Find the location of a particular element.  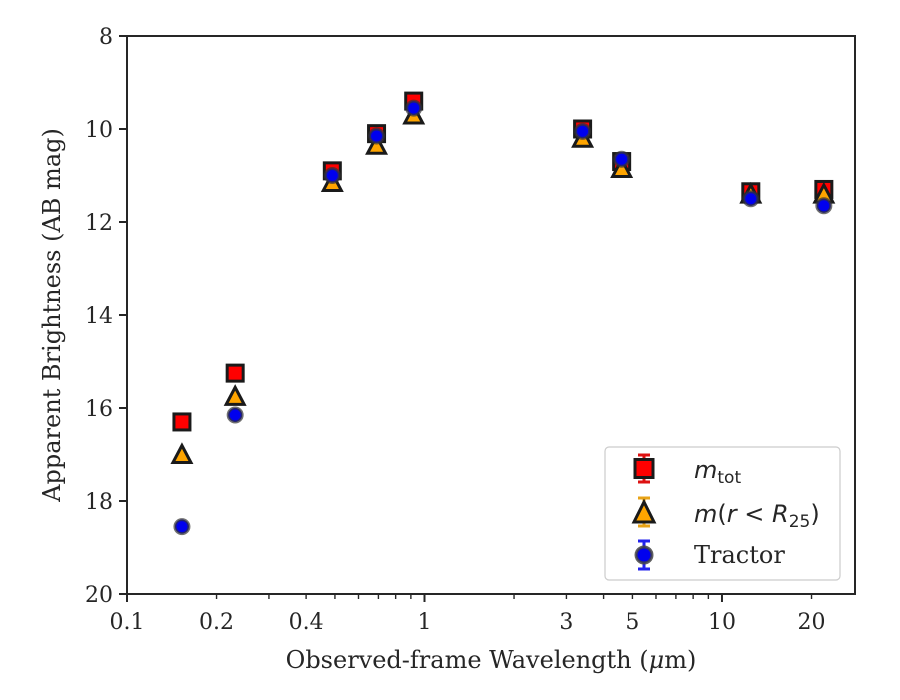

legend-mtot-base: m is located at coordinates (705, 470).